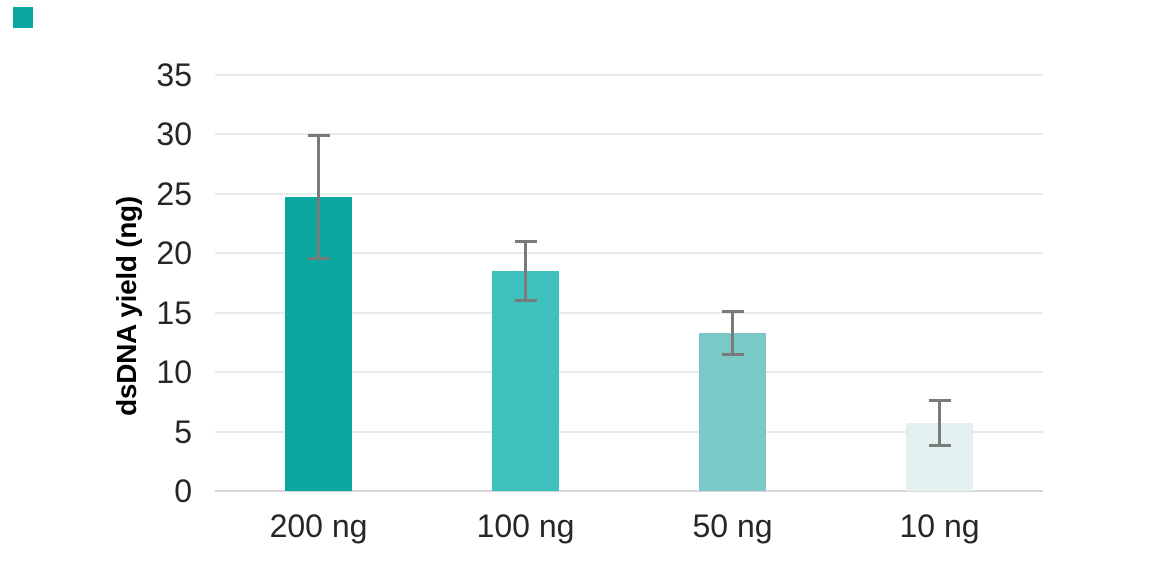  Describe the element at coordinates (174, 75) in the screenshot. I see `y-tick-label: 35` at that location.